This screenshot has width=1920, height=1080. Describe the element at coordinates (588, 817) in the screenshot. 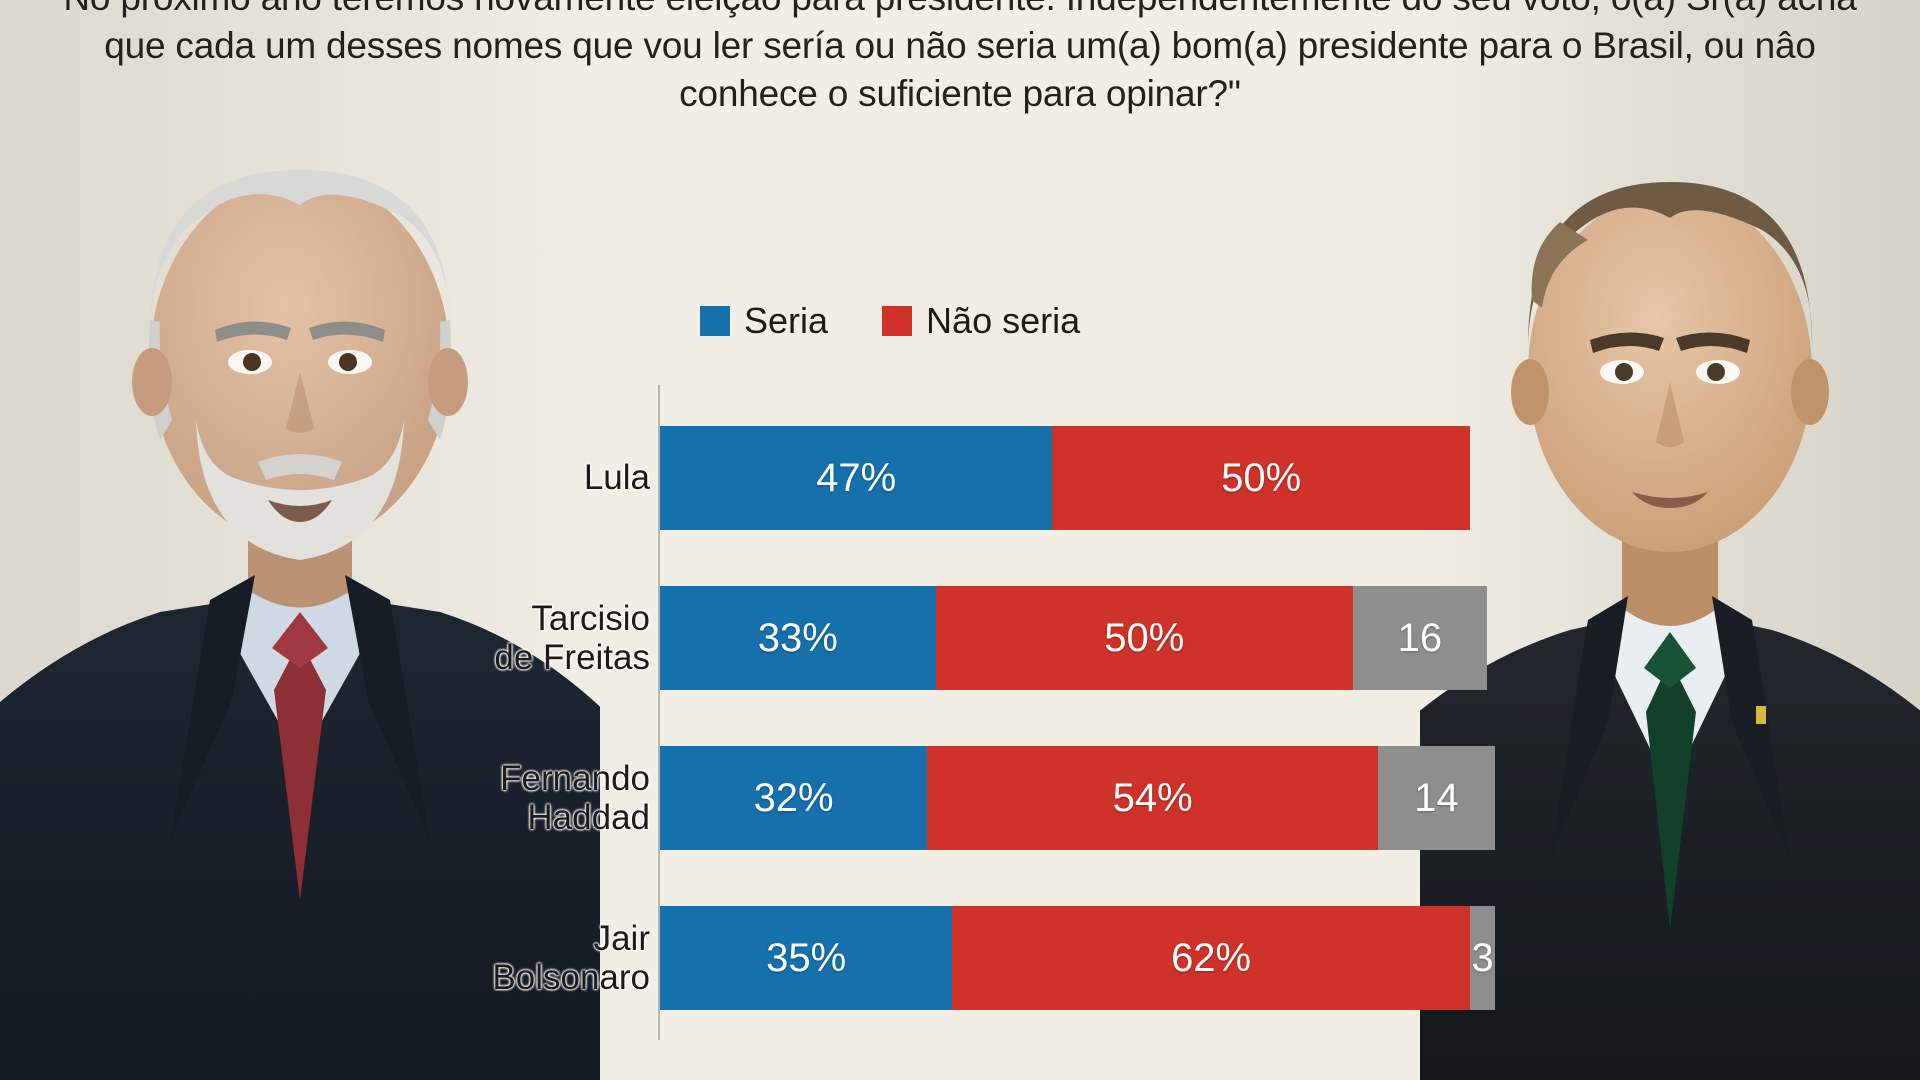

I see `row-label-line2: Haddad` at that location.